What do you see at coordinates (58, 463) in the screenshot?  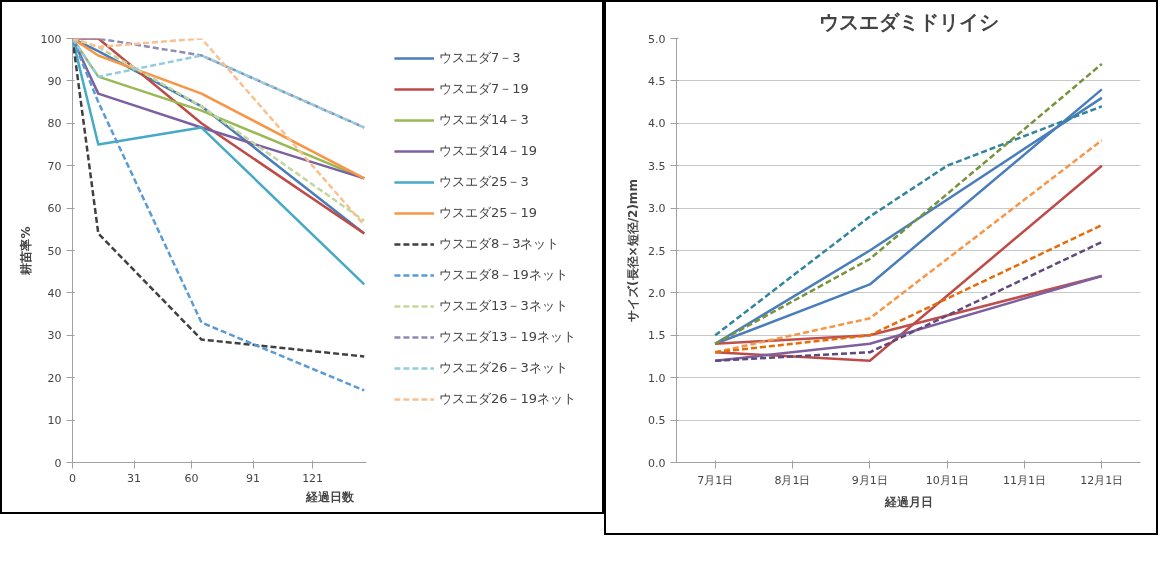 I see `y-tick-label: 0` at bounding box center [58, 463].